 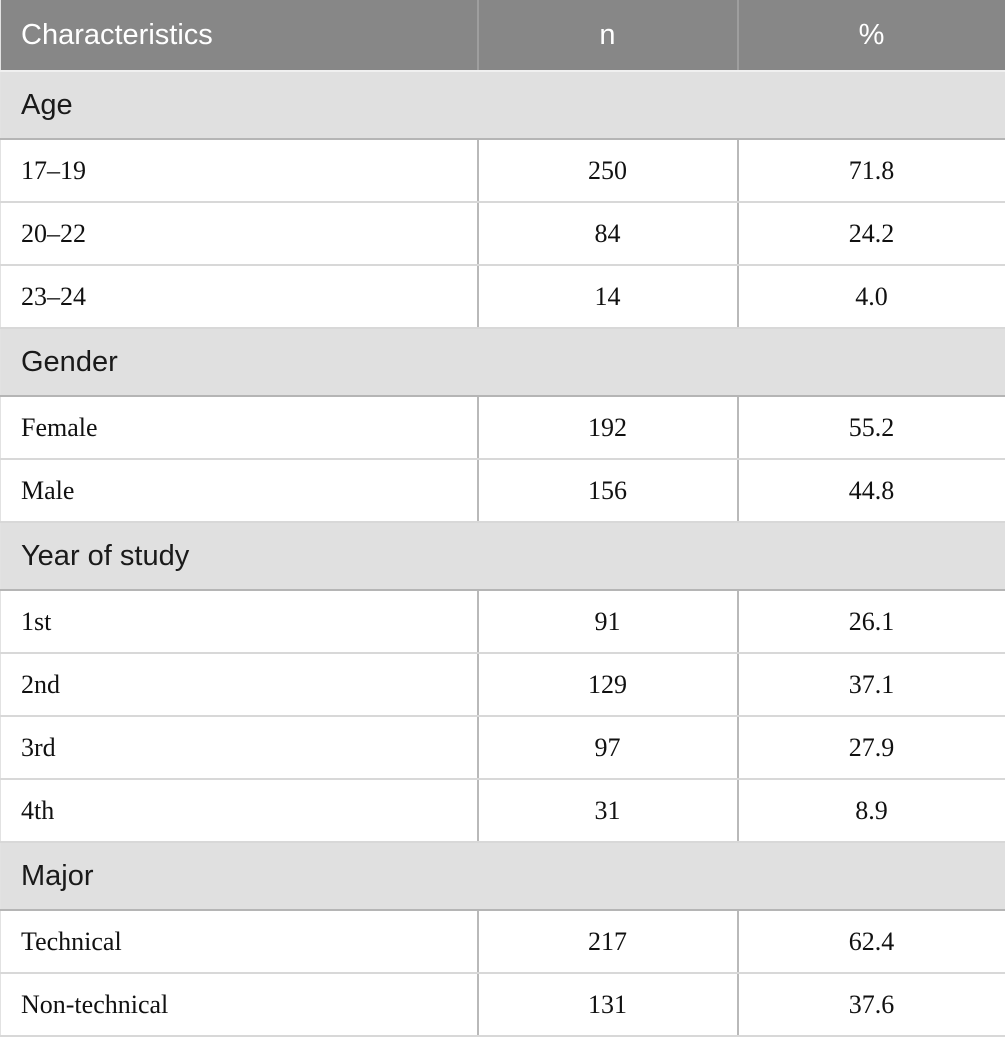 What do you see at coordinates (608, 941) in the screenshot?
I see `row-n-value: 217` at bounding box center [608, 941].